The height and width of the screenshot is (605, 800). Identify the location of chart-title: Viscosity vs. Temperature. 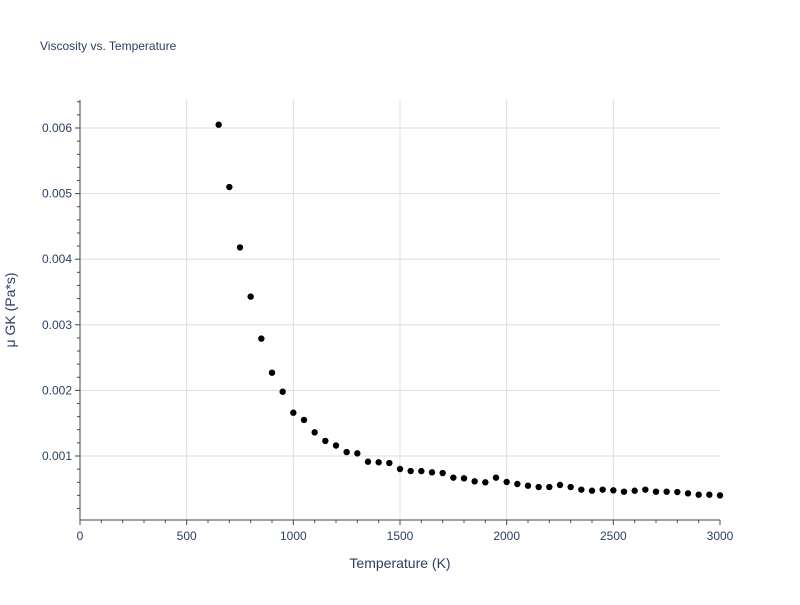
(108, 46).